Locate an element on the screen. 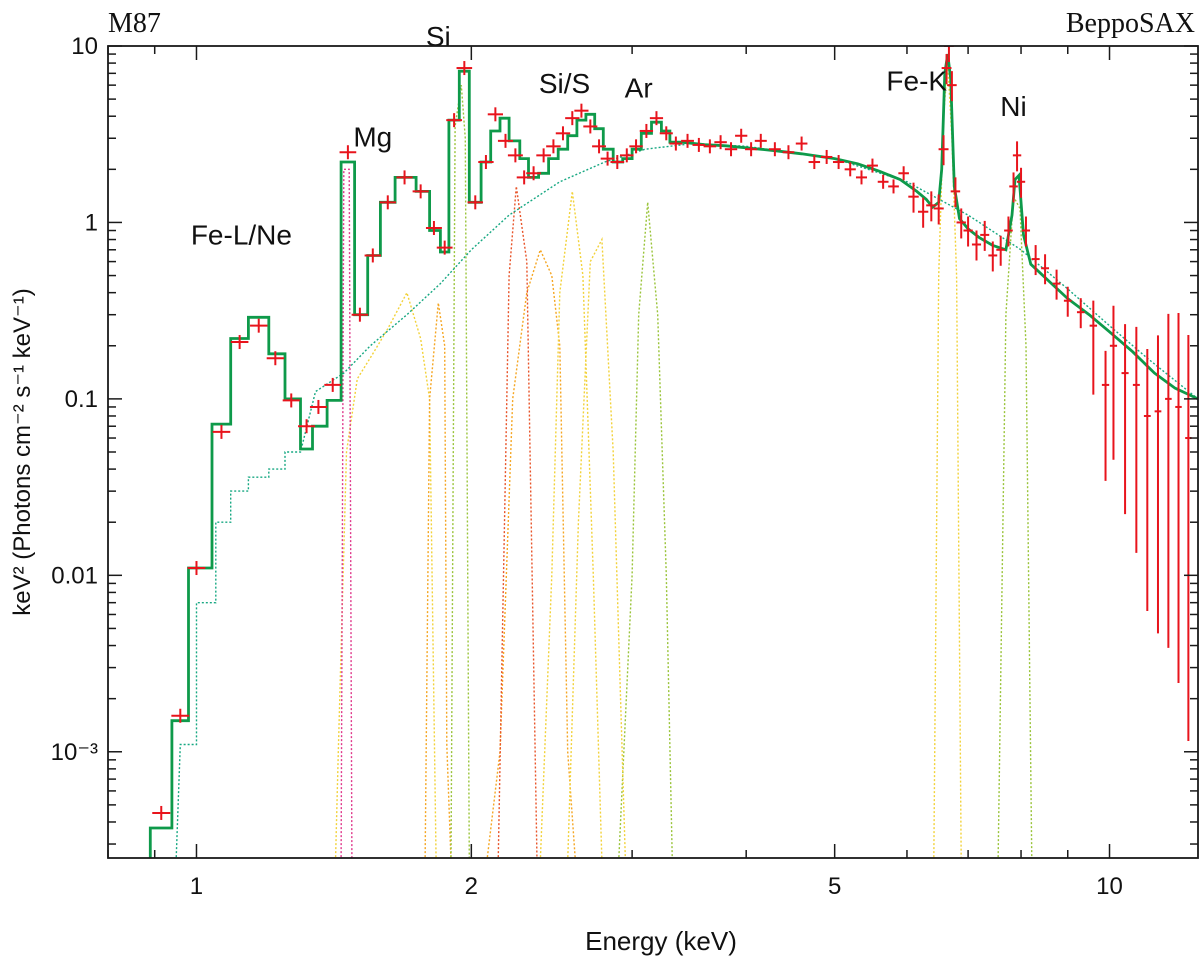 Image resolution: width=1200 pixels, height=965 pixels. line-component-si-s is located at coordinates (531, 552).